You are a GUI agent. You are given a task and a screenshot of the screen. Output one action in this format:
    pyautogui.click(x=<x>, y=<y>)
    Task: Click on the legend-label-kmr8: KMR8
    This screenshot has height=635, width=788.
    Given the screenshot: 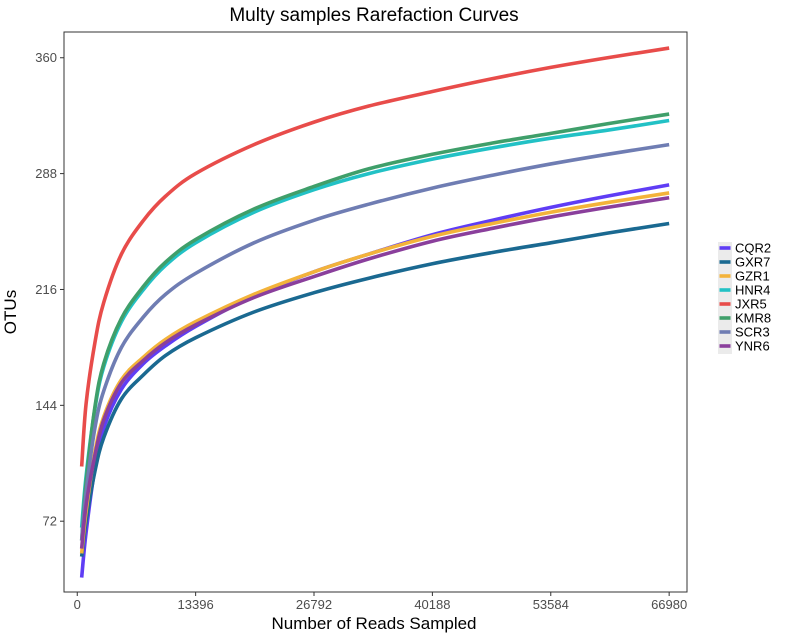 What is the action you would take?
    pyautogui.click(x=753, y=318)
    